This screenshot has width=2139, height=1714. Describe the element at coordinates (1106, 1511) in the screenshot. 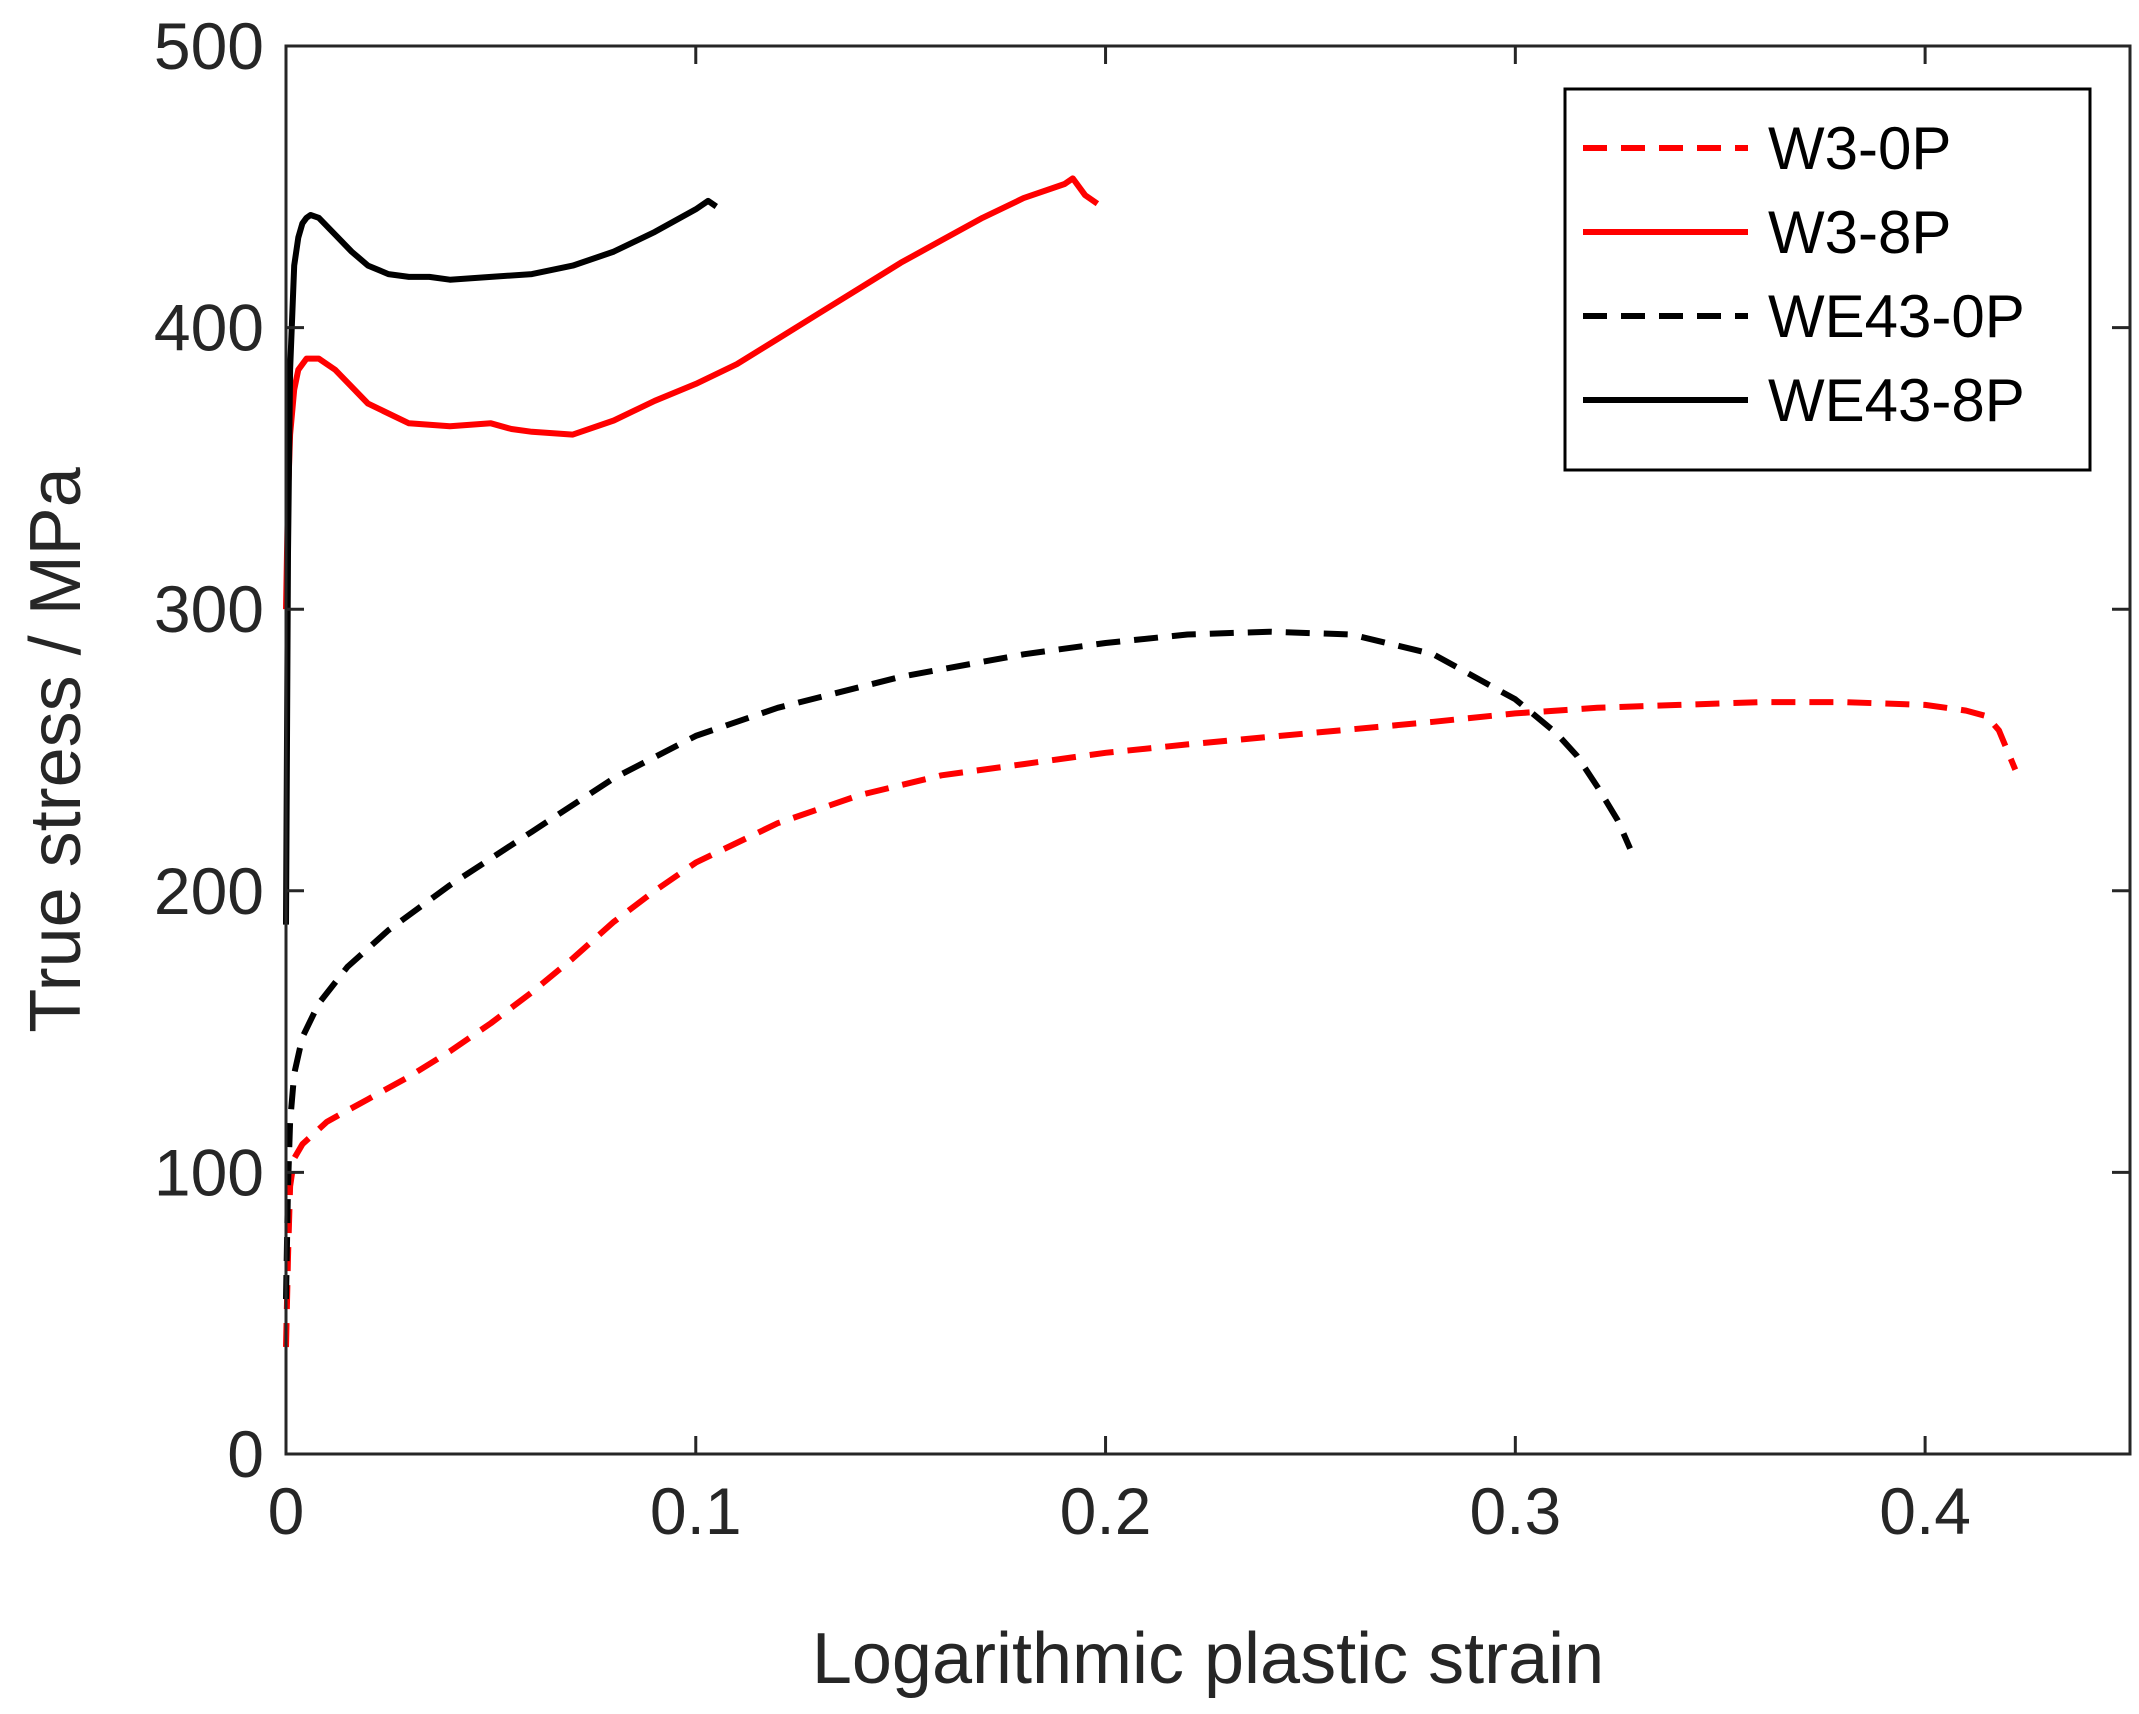

I see `x-tick-label: 0.2` at that location.